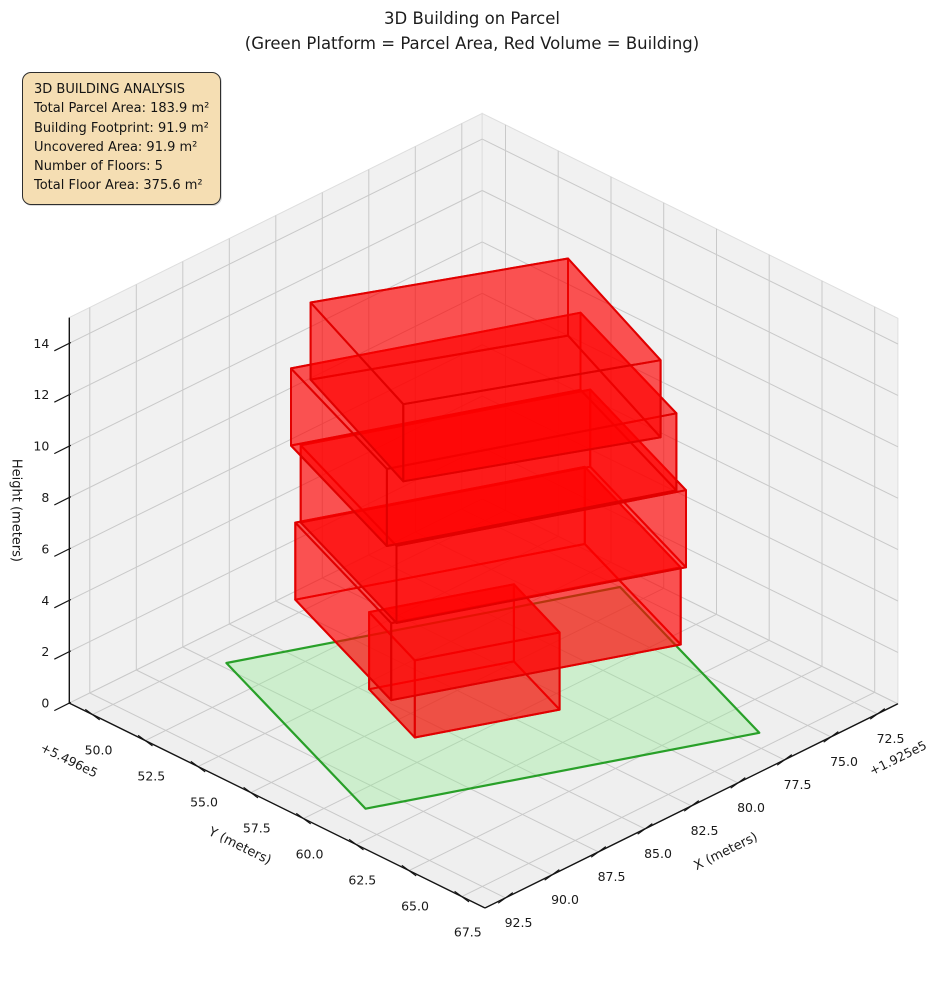 This screenshot has width=944, height=992. What do you see at coordinates (891, 738) in the screenshot?
I see `x-axis-tick-label: 72.5` at bounding box center [891, 738].